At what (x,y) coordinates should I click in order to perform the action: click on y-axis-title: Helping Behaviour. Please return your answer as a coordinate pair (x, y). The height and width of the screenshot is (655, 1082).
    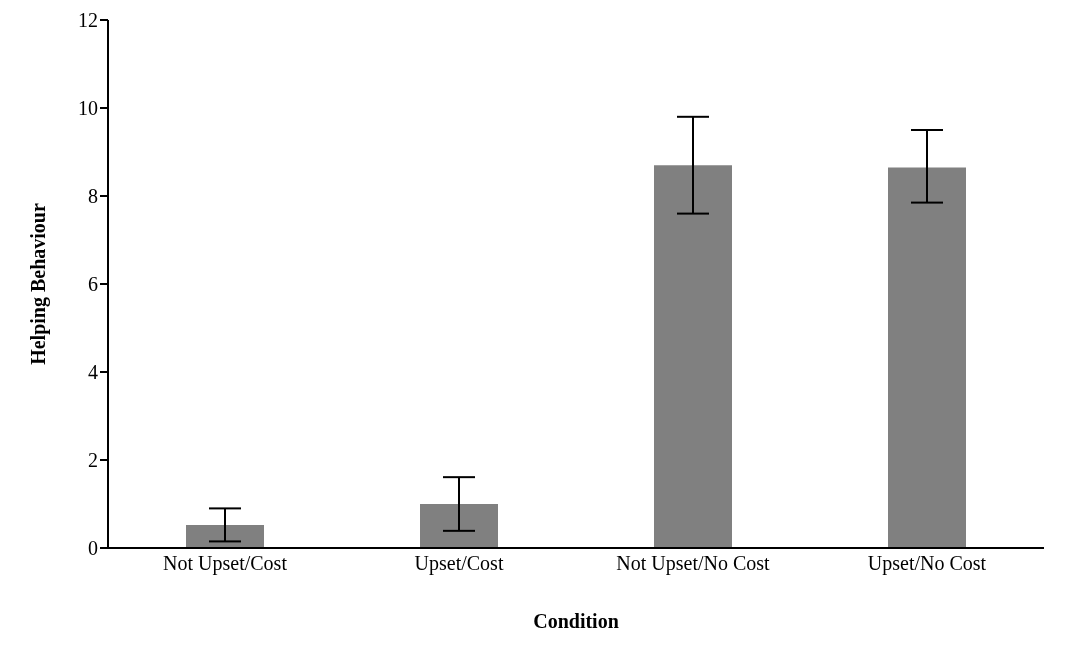
    Looking at the image, I should click on (39, 284).